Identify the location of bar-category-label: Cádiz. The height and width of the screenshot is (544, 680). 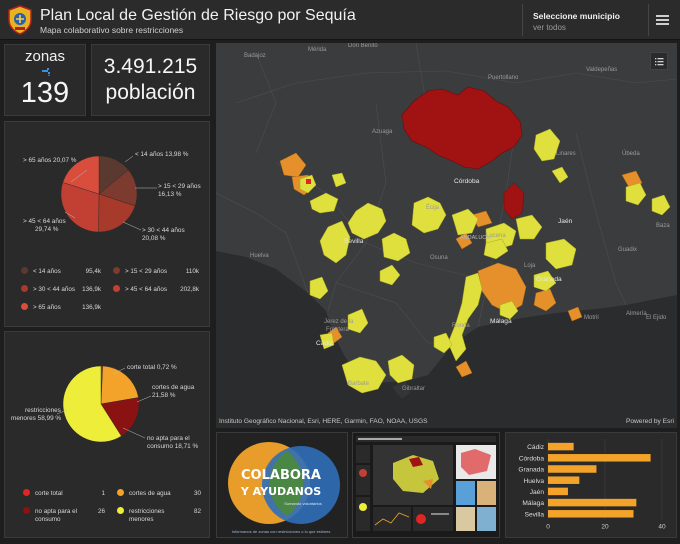
(535, 447).